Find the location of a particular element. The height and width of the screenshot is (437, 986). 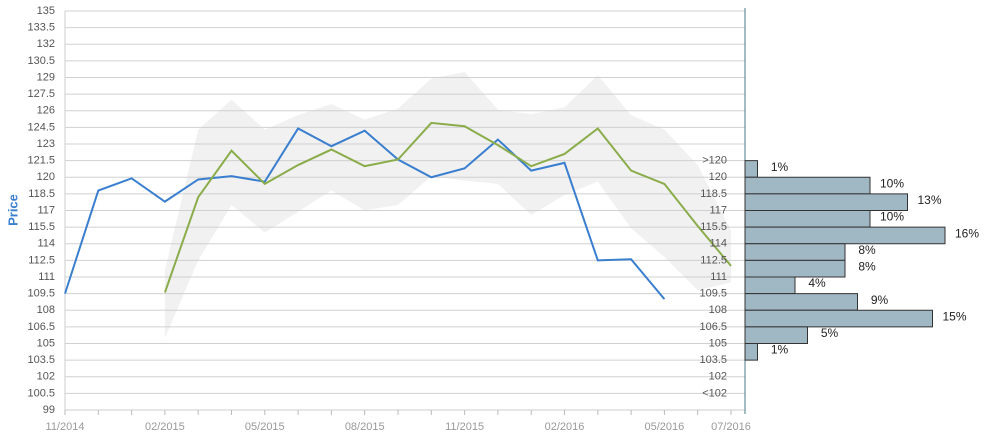

y-tick-label: 117 is located at coordinates (46, 210).